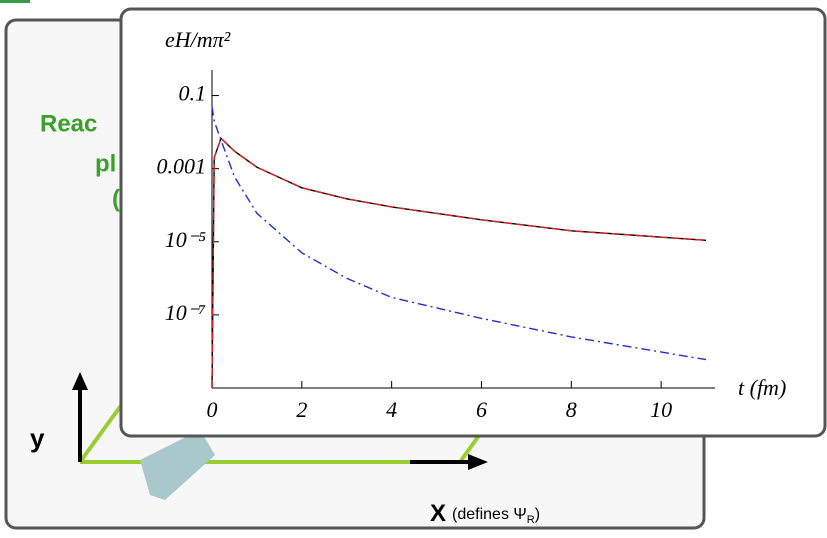 The height and width of the screenshot is (538, 827). I want to click on y-tick-label: 0.1, so click(193, 93).